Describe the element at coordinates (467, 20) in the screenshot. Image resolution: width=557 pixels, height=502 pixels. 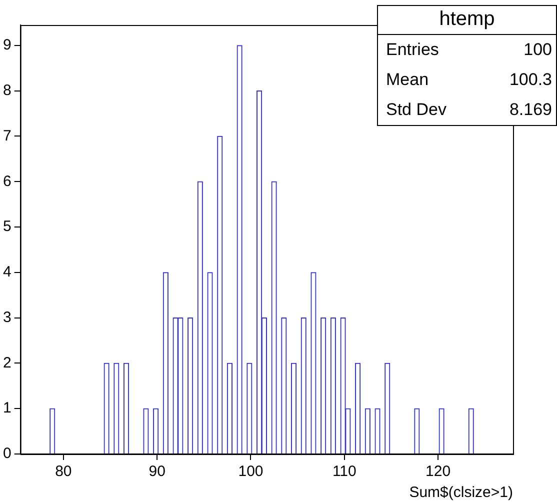
I see `annotation: htemp` at that location.